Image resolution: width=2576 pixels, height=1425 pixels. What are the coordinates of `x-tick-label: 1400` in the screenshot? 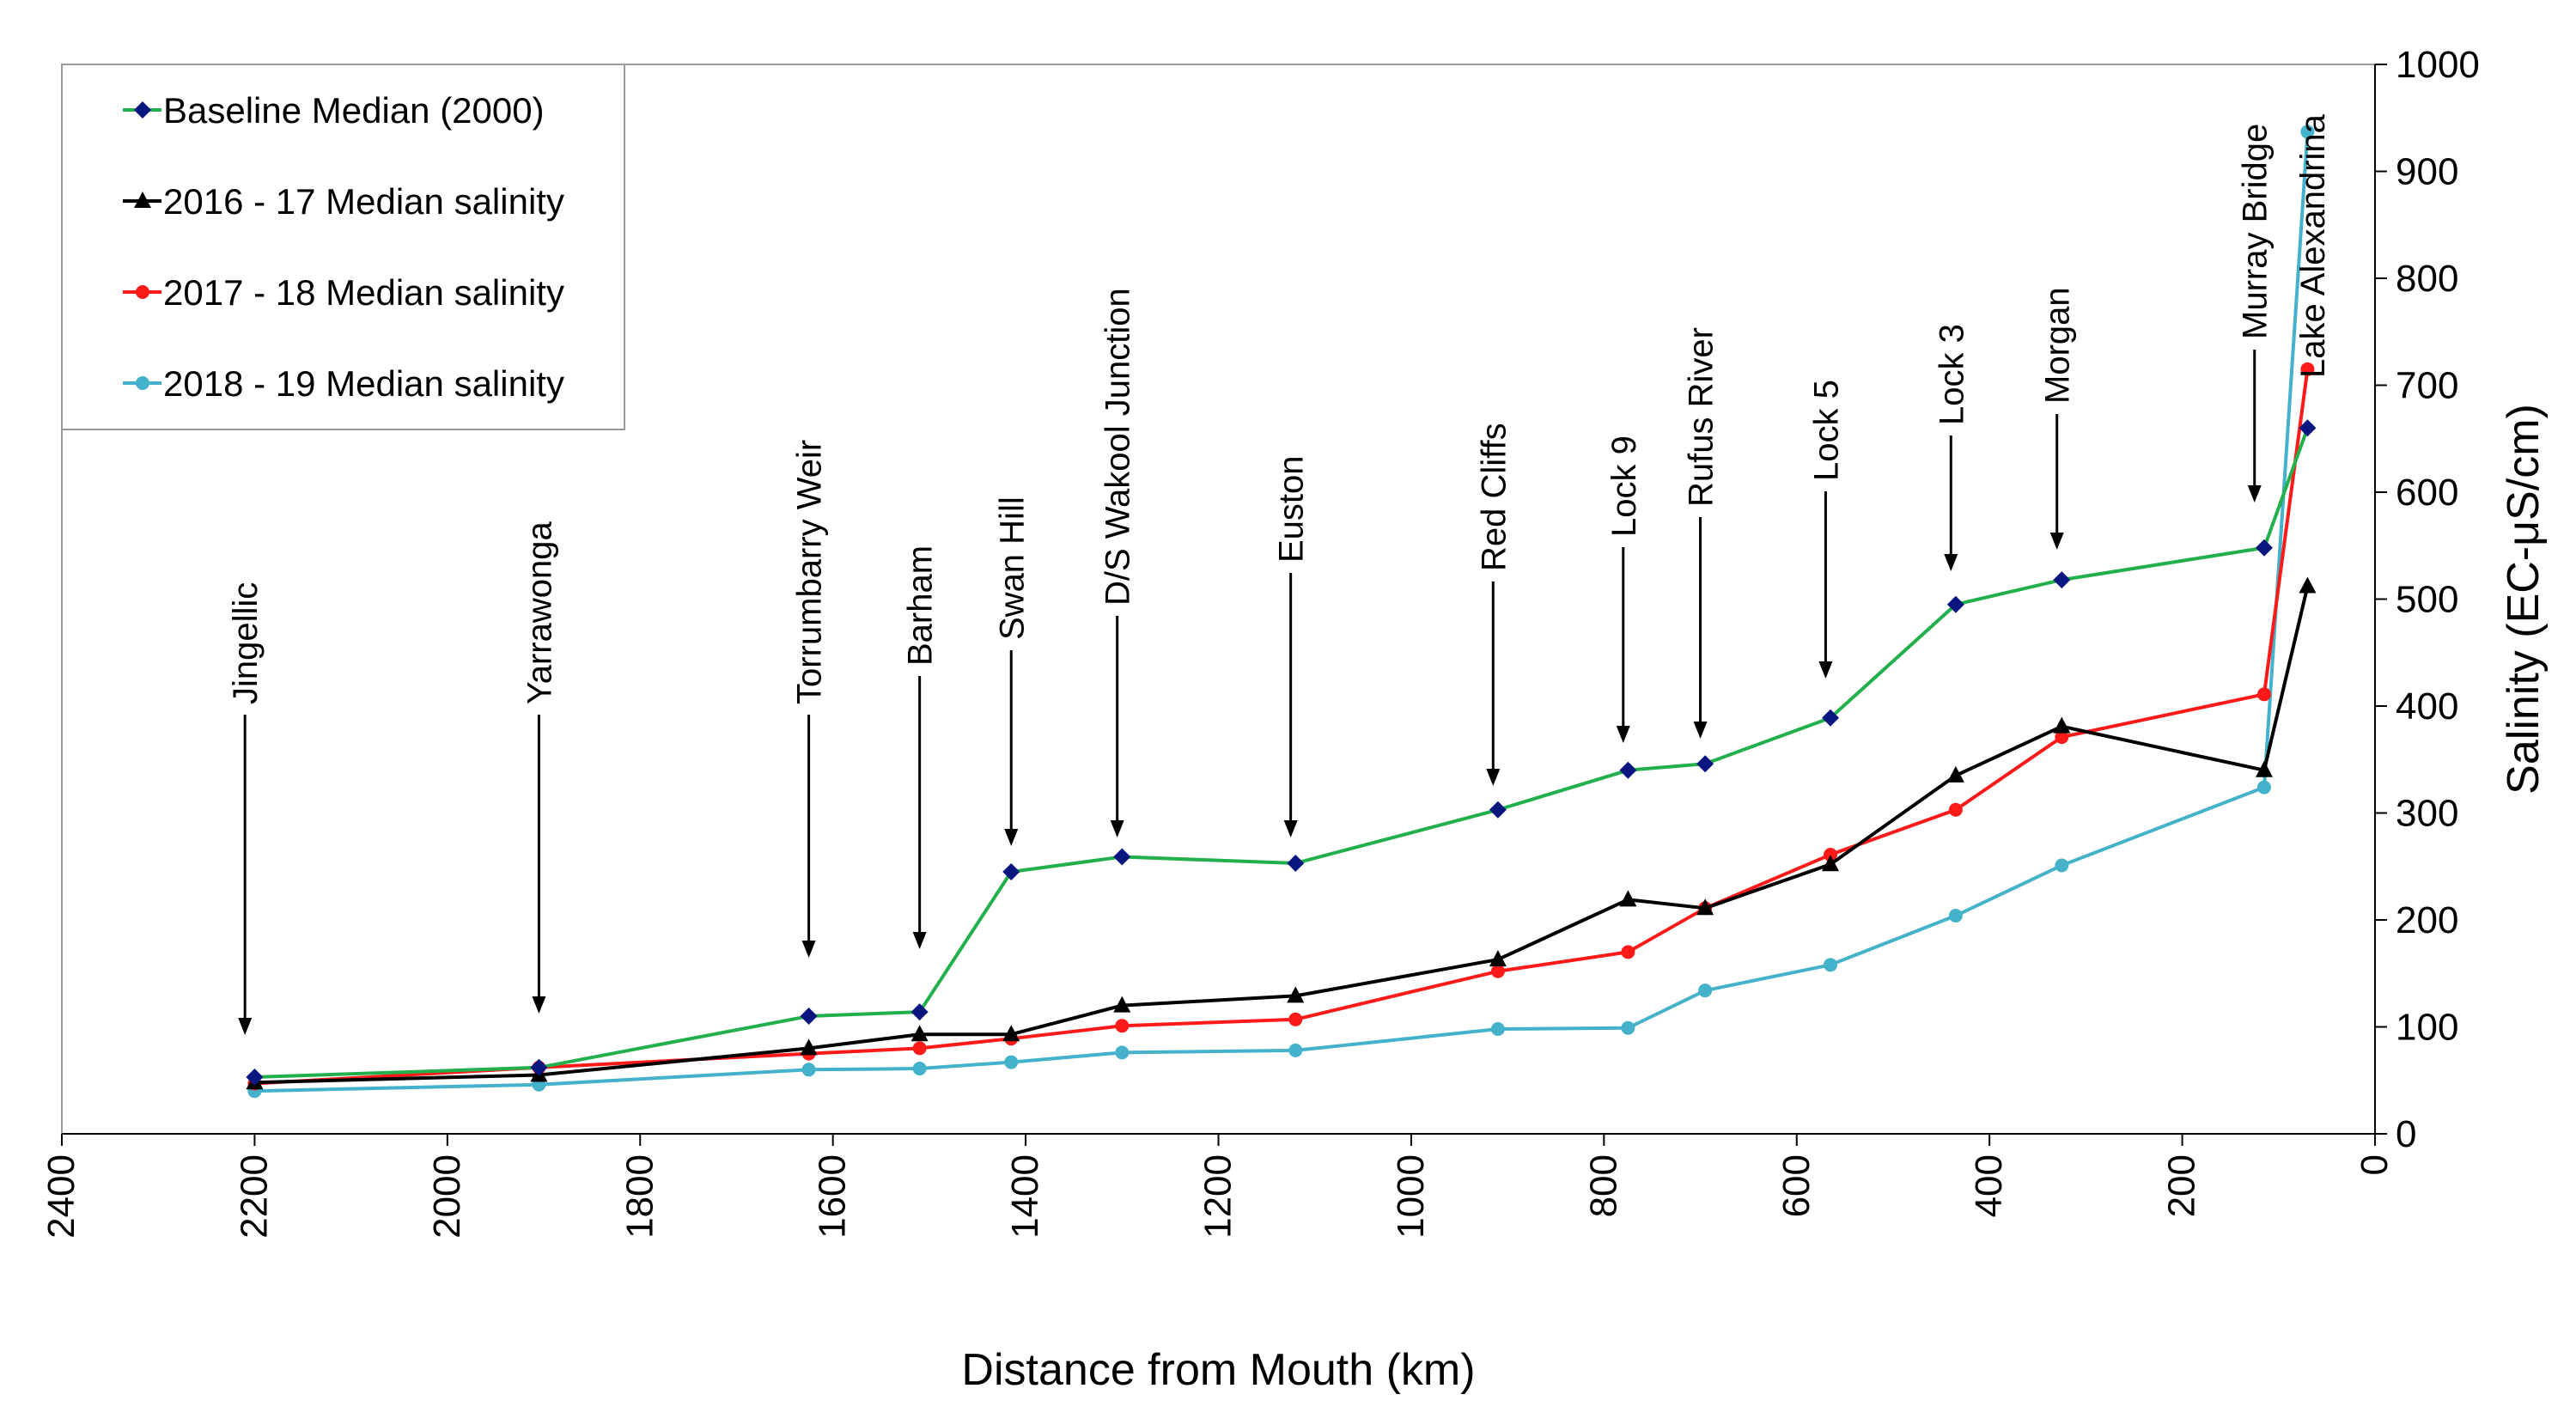 It's located at (1025, 1196).